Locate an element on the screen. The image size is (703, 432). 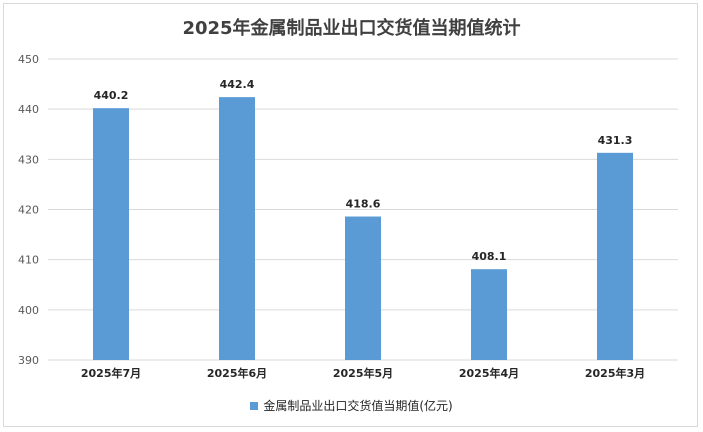
legend-swatch is located at coordinates (254, 405).